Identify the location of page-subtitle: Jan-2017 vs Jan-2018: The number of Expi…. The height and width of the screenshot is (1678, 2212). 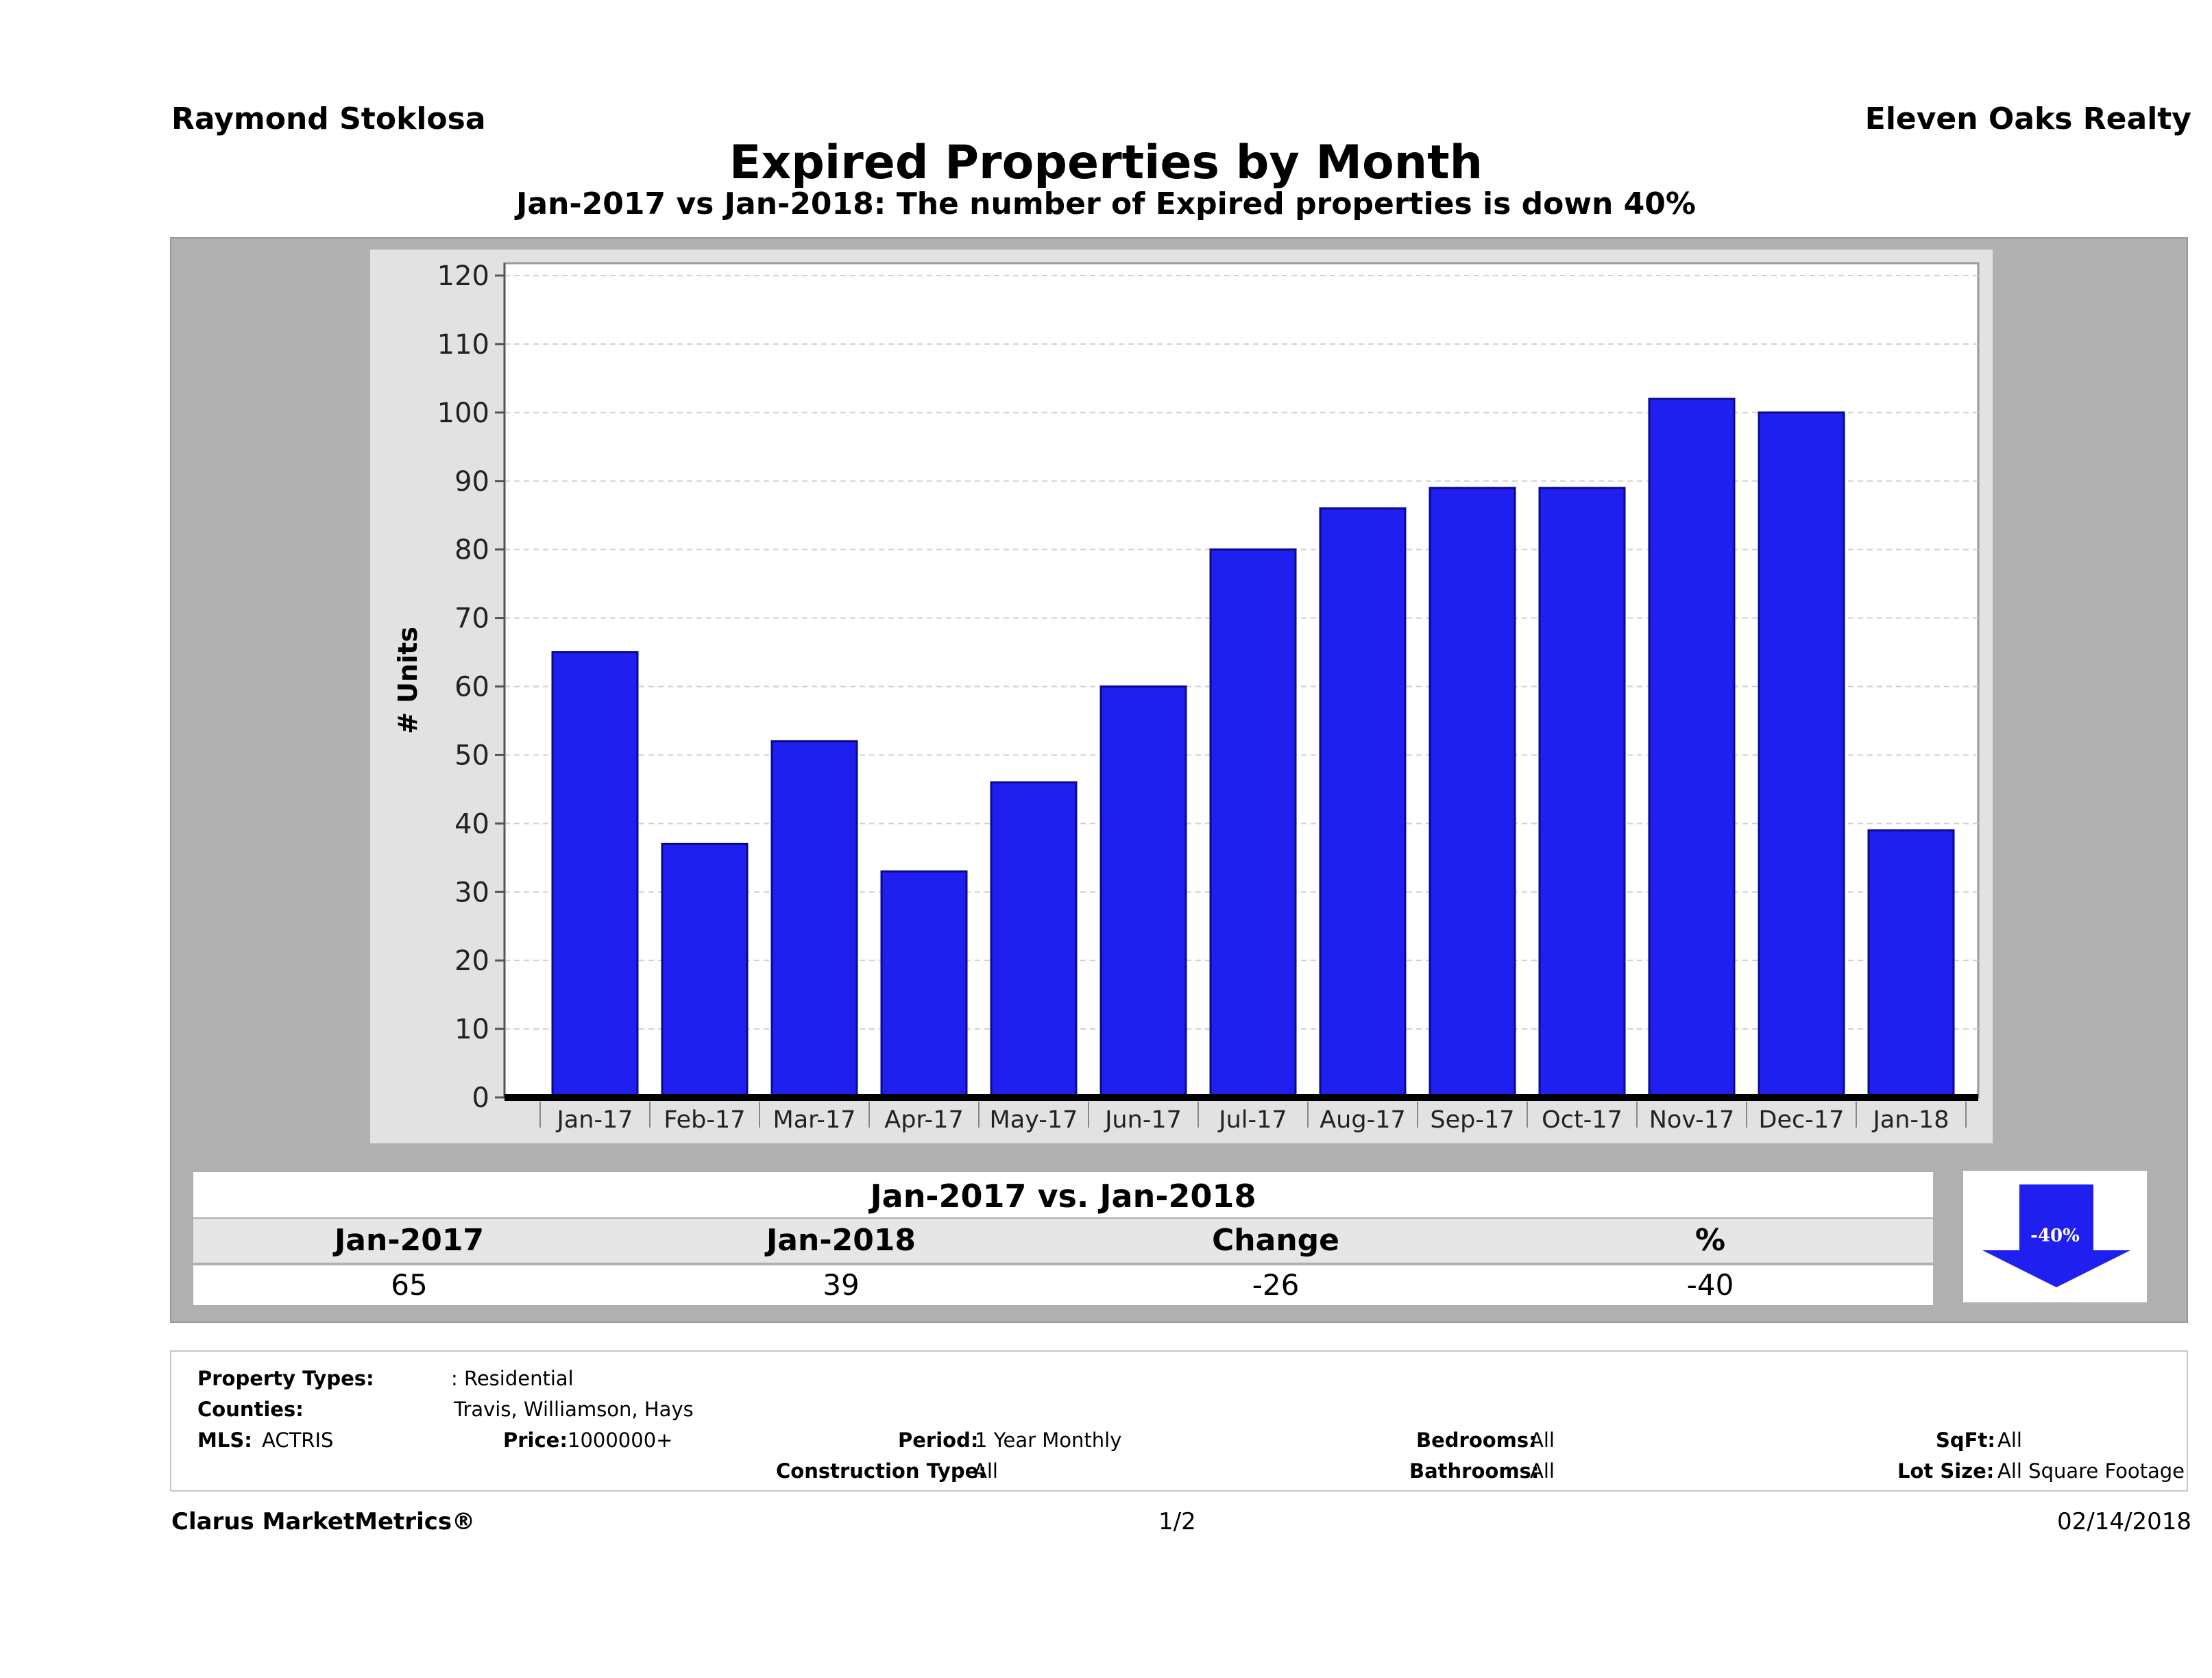
(1106, 203).